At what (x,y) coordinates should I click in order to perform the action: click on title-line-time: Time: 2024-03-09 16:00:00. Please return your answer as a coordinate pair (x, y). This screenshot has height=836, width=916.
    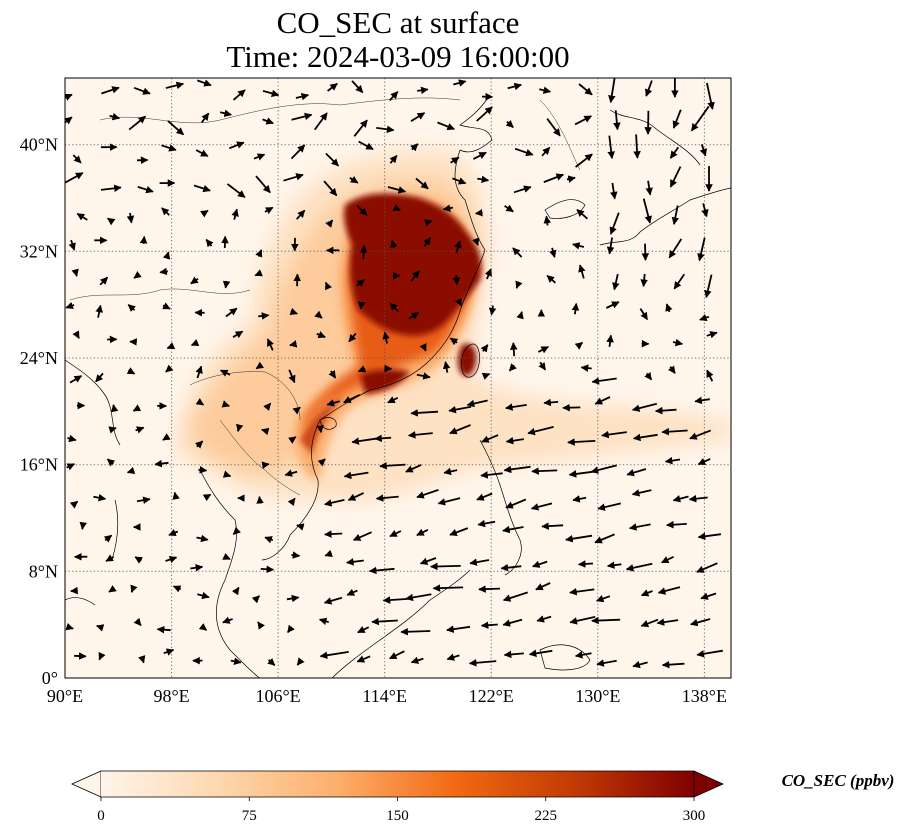
    Looking at the image, I should click on (398, 56).